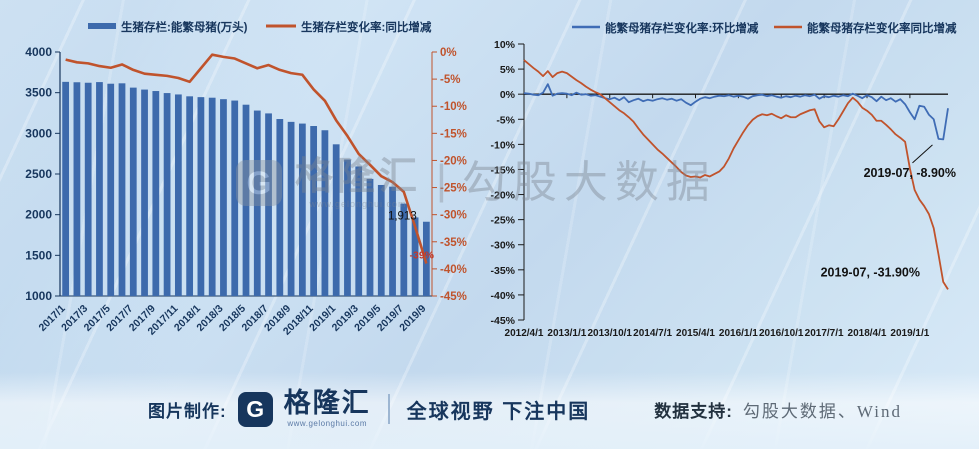 The width and height of the screenshot is (979, 449). Describe the element at coordinates (882, 28) in the screenshot. I see `legend-label: 能繁母猪存栏变化率同比增减` at that location.